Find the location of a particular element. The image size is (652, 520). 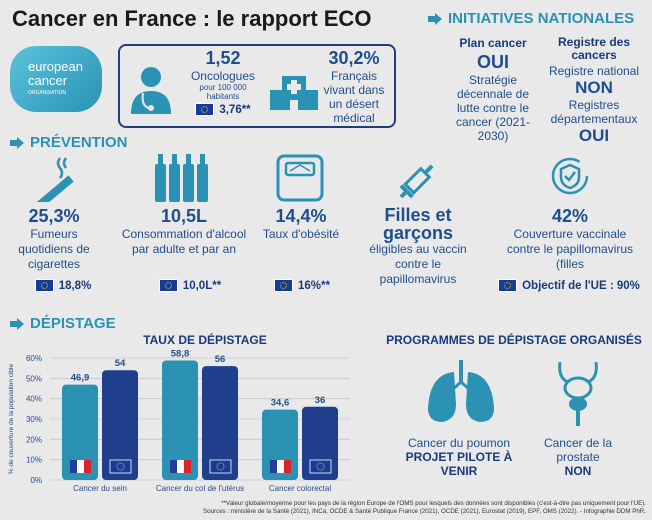

hpv-eligibility-value: Filles et garçons is located at coordinates (418, 224).